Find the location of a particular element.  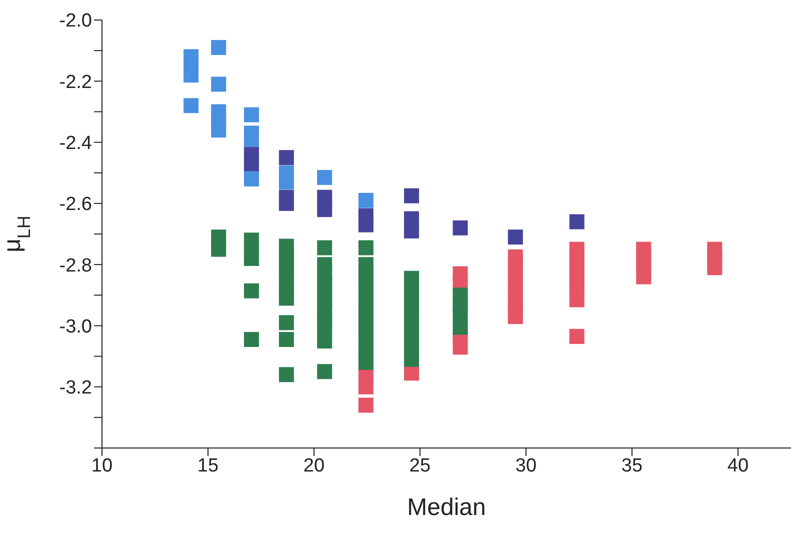

y-tick-label: -2.0 is located at coordinates (75, 21).